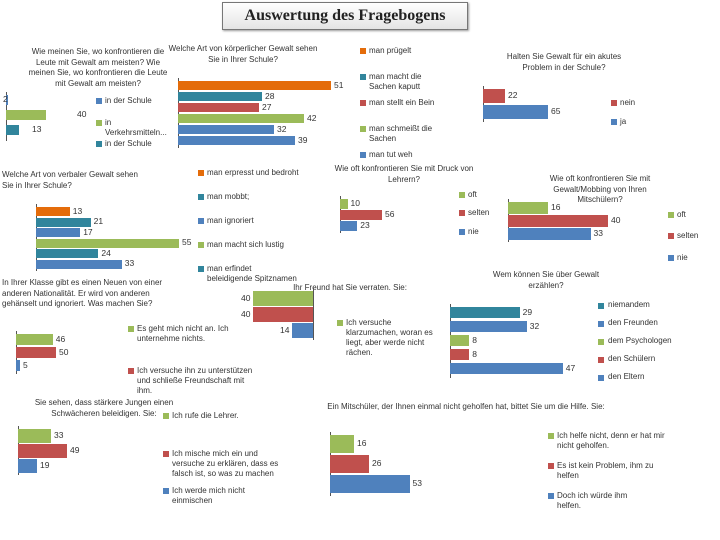  I want to click on c7-value-label-0: 46, so click(60, 338).